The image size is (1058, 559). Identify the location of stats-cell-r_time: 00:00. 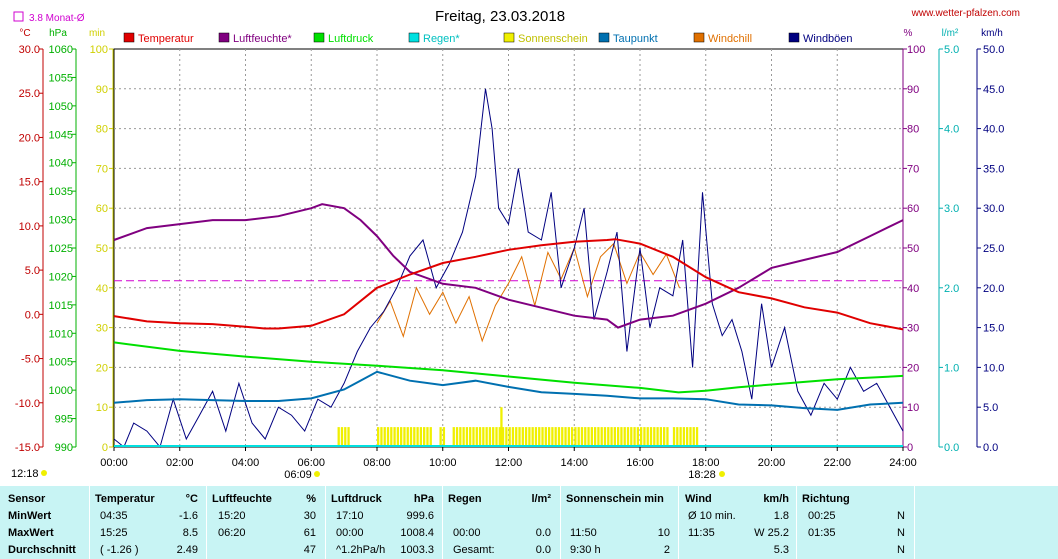
(467, 533).